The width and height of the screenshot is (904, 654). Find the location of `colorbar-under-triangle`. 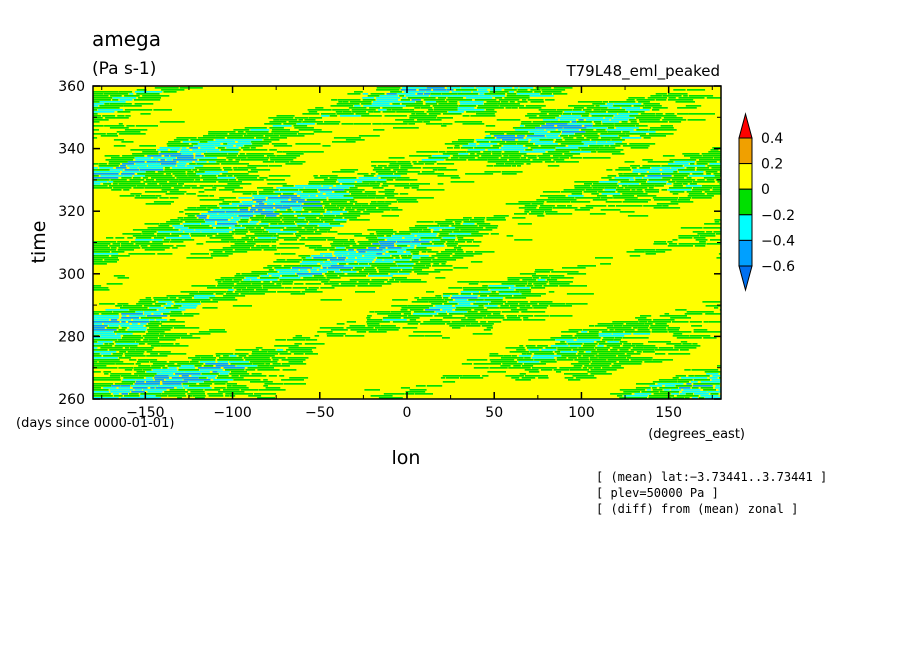

colorbar-under-triangle is located at coordinates (745, 278).